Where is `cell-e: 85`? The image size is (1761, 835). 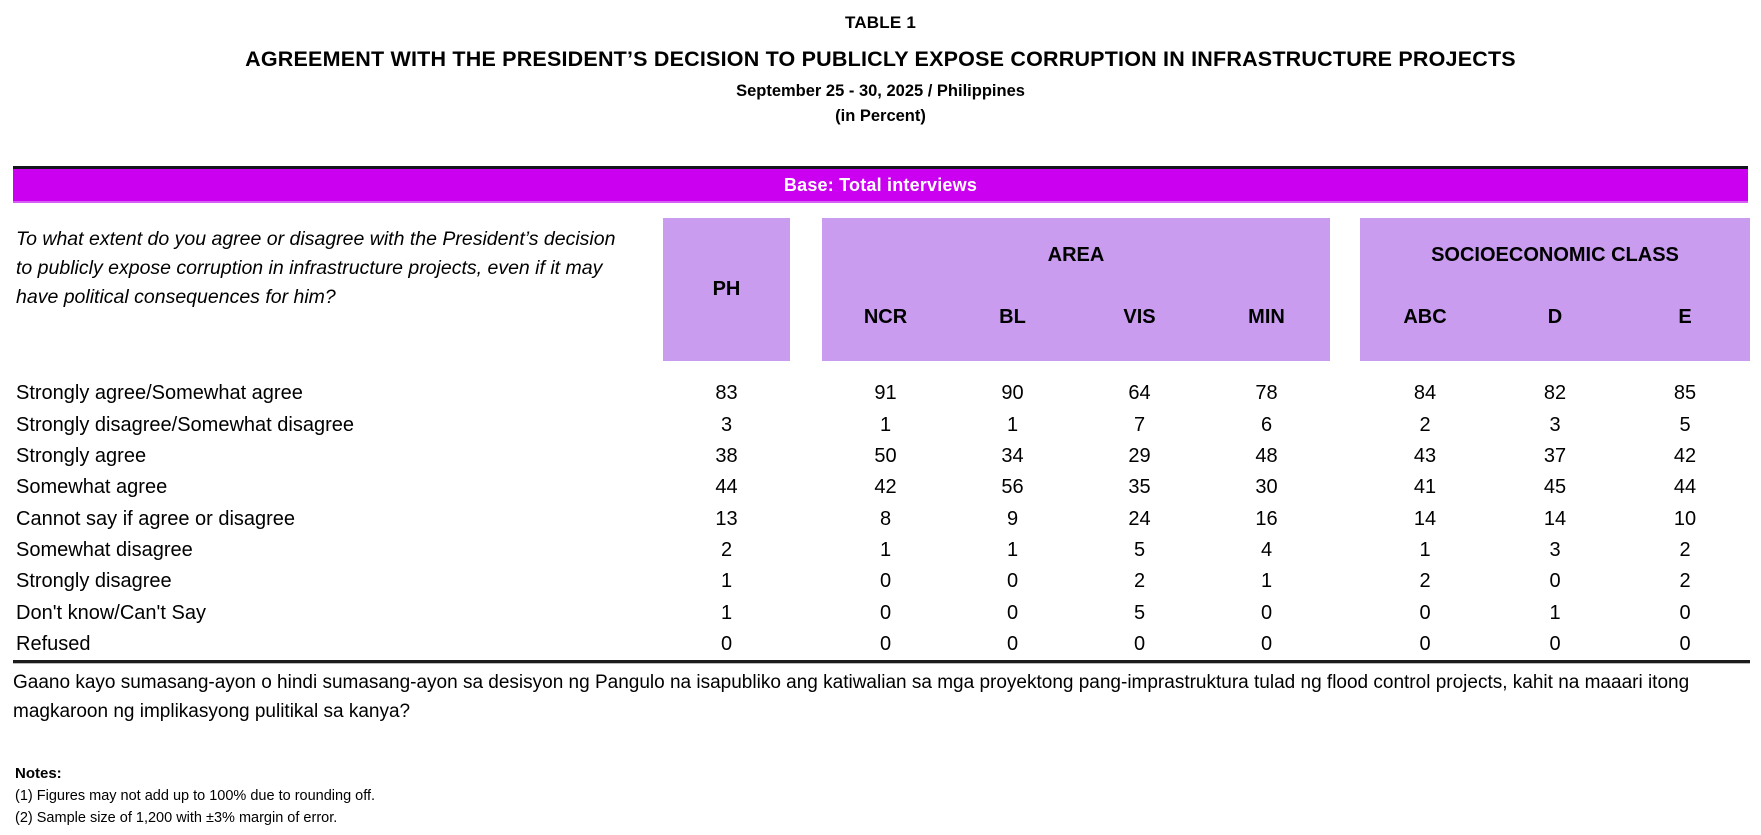
cell-e: 85 is located at coordinates (1685, 393).